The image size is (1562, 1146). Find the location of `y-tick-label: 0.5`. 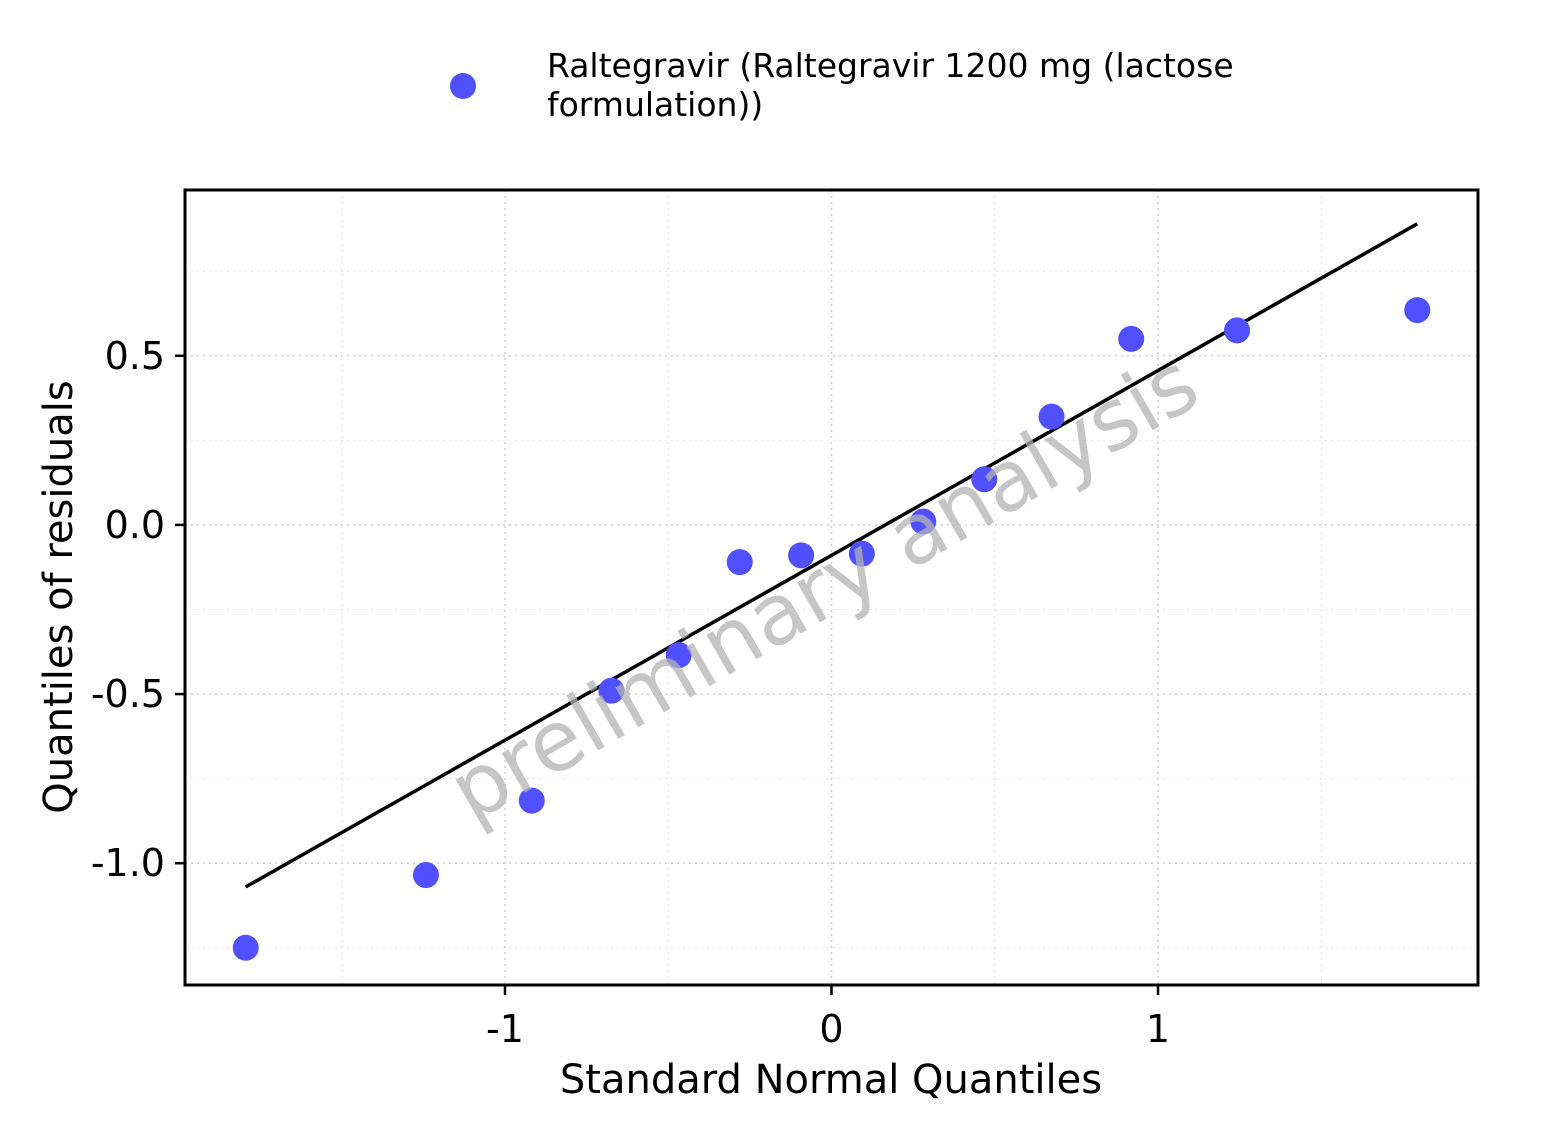

y-tick-label: 0.5 is located at coordinates (135, 356).